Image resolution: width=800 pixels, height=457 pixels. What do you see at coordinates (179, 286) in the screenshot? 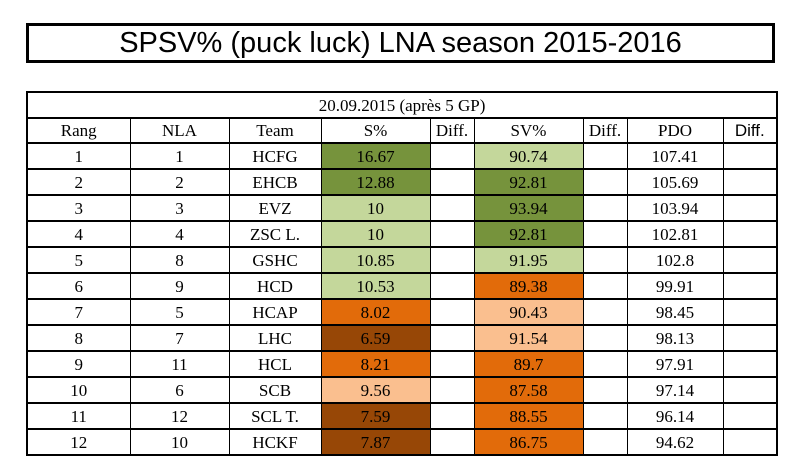
I see `cell-nla: 9` at bounding box center [179, 286].